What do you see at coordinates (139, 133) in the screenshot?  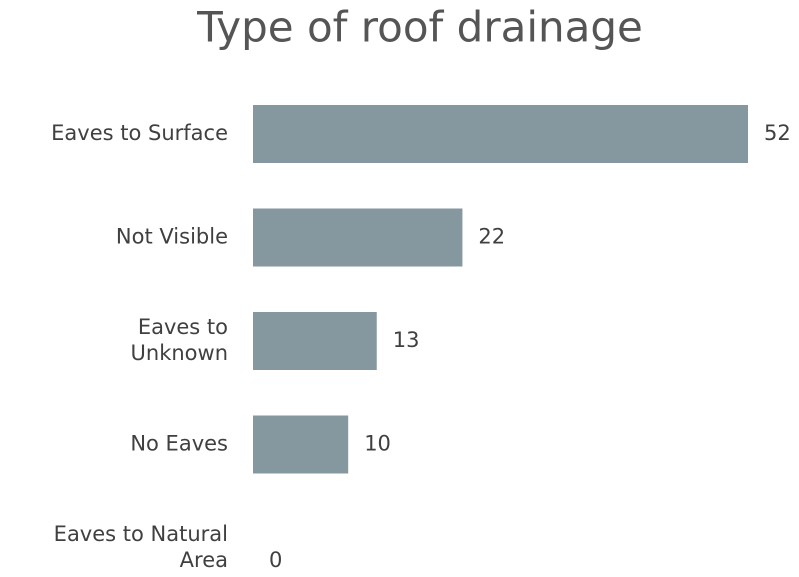 I see `category-label: Eaves to Surface` at bounding box center [139, 133].